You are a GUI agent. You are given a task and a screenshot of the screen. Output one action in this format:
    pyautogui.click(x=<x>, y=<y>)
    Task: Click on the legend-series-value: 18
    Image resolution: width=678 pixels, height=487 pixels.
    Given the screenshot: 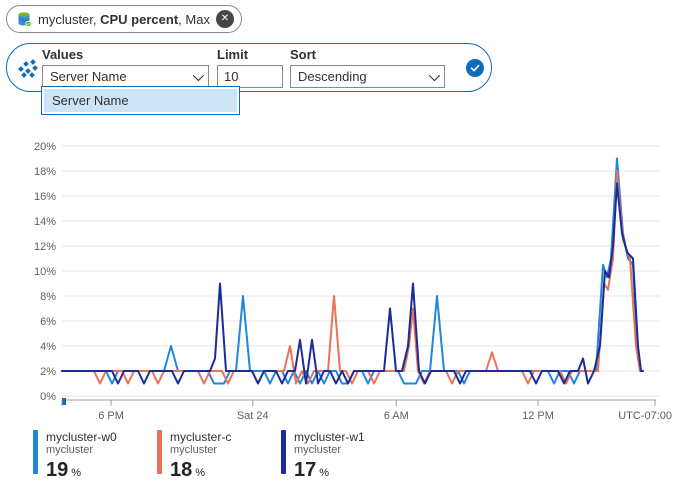 What is the action you would take?
    pyautogui.click(x=181, y=470)
    